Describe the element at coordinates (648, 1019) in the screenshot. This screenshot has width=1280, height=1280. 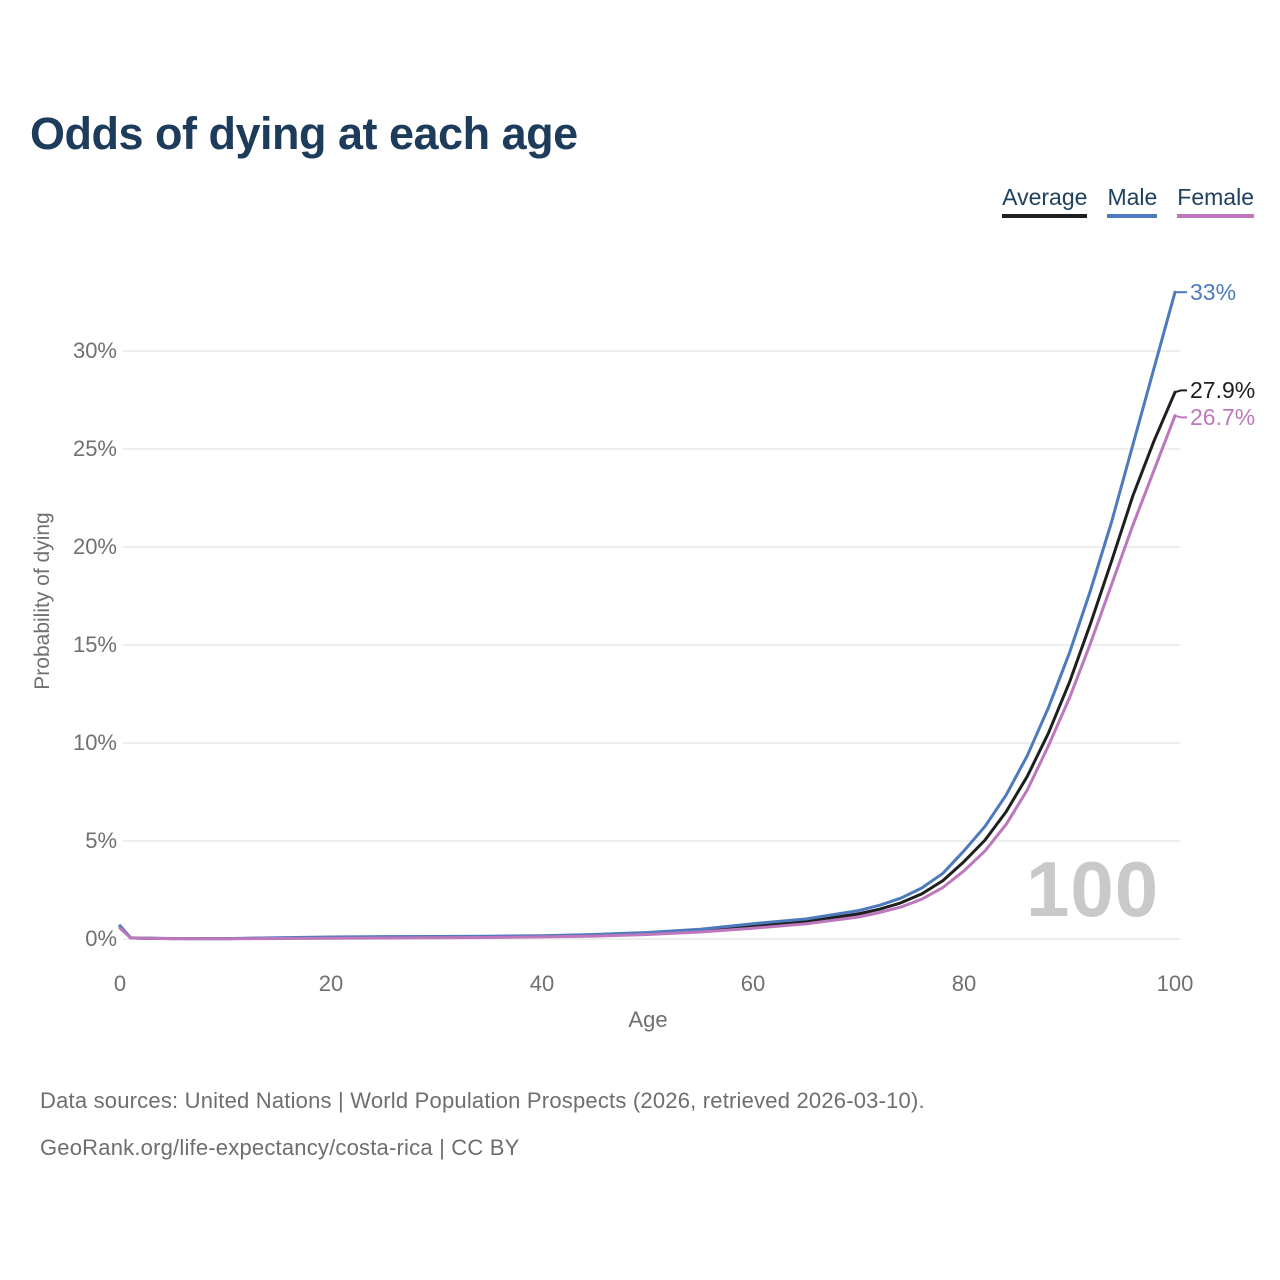
I see `x-axis-title: Age` at that location.